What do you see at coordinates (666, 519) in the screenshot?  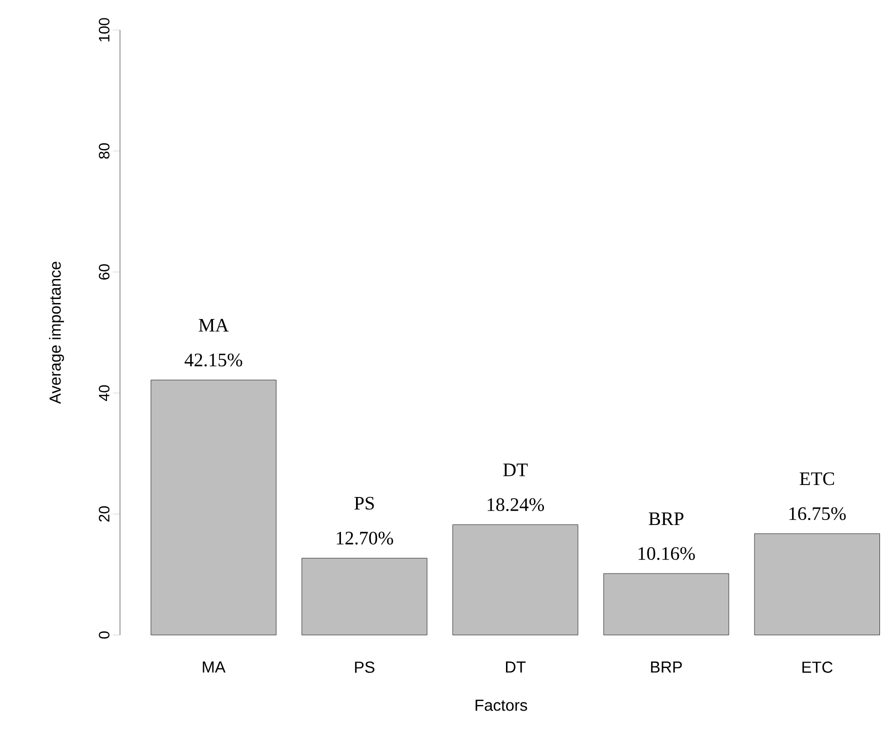 I see `annotation: BRP` at bounding box center [666, 519].